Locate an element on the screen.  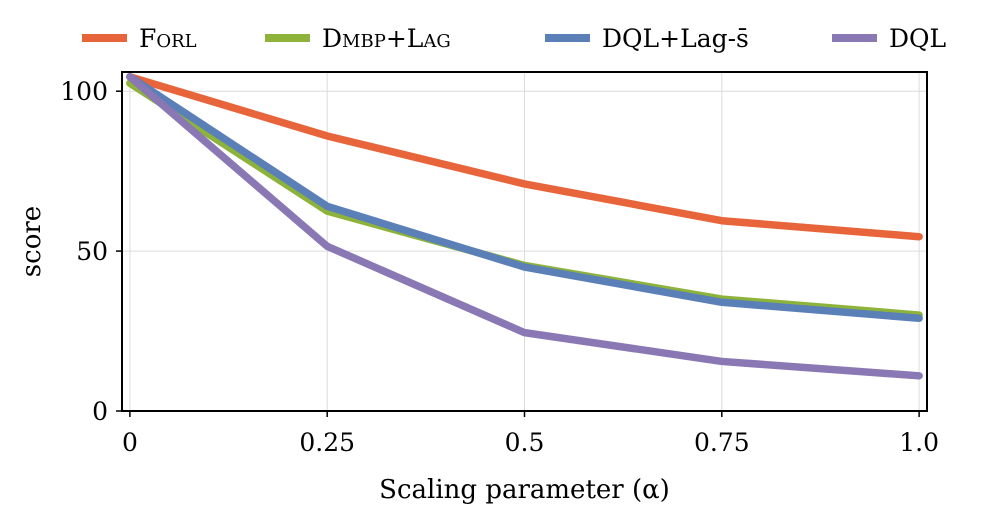
x-axis-label: Scaling parameter (α) is located at coordinates (524, 490).